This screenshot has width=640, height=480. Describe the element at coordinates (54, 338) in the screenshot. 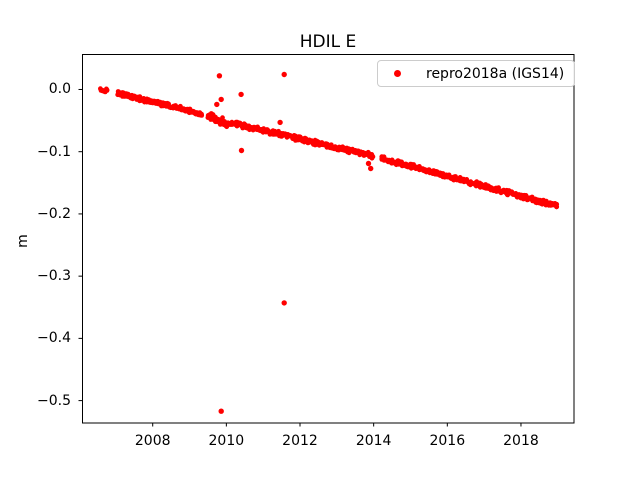

I see `y-tick-label: −0.4` at that location.